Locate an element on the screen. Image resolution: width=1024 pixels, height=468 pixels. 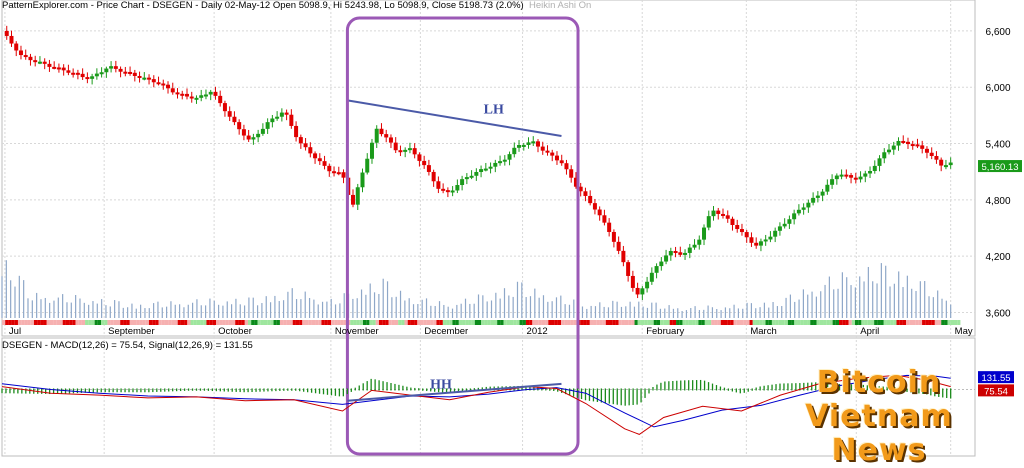
macd-panel: 131.55 75.54 HH is located at coordinates (507, 403).